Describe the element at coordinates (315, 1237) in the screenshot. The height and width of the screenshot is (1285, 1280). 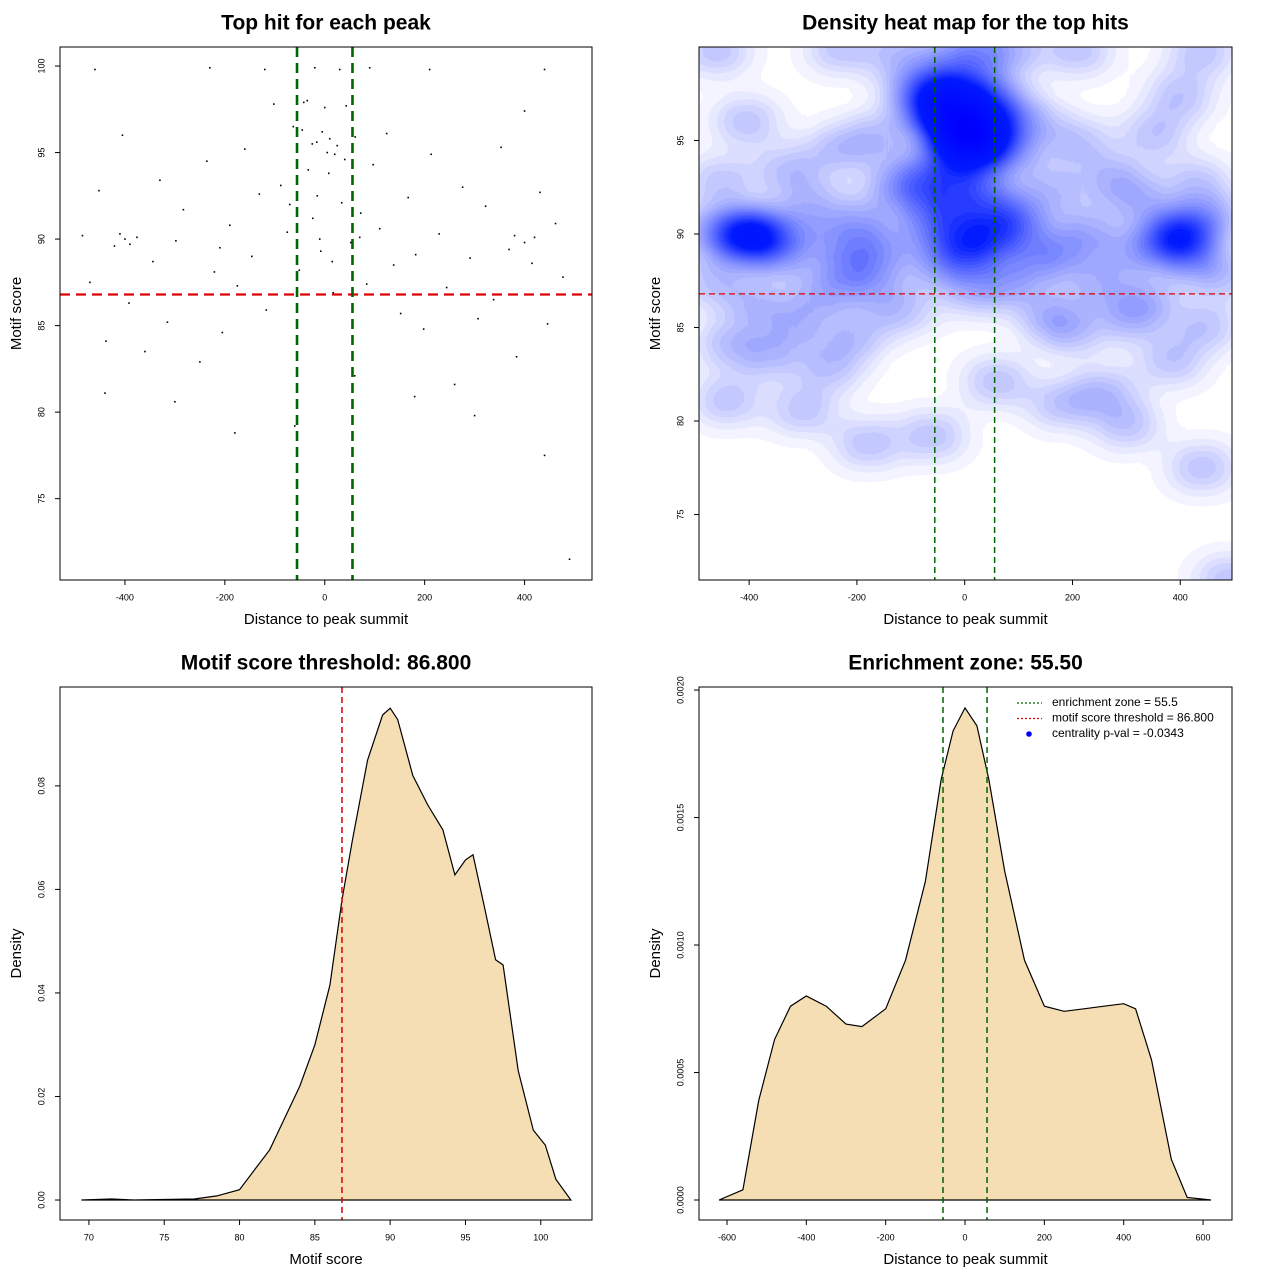
I see `x-tick-label: 85` at that location.